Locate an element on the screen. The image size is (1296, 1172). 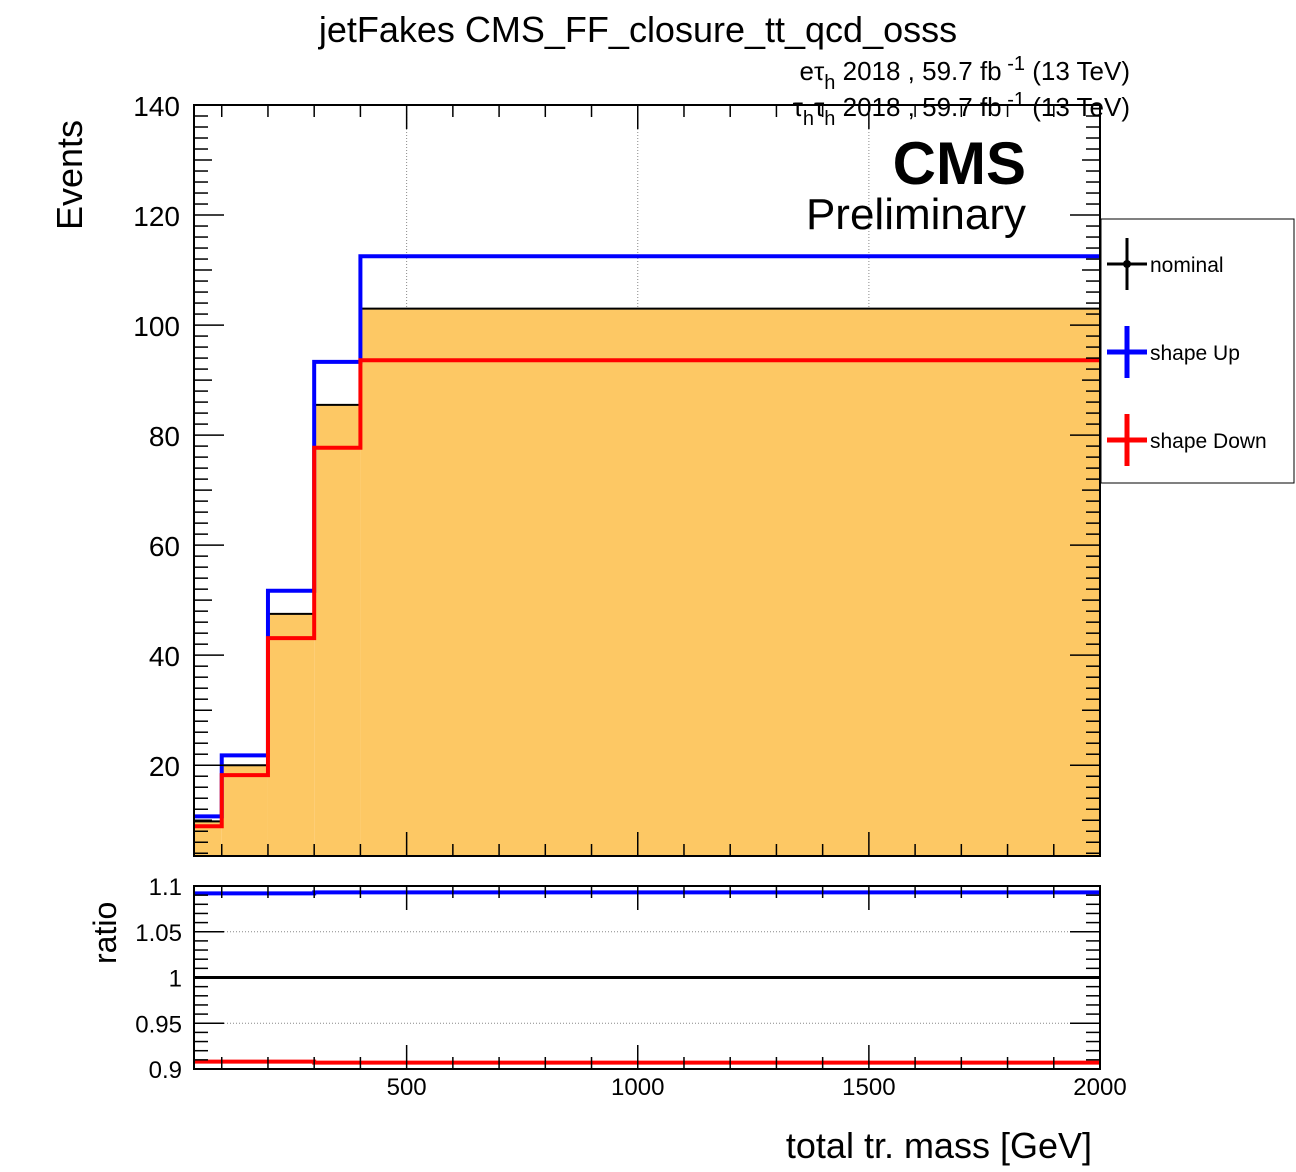
ratio-panel: 0.9 0.95 1 1.05 1.1 500 1000 1500 2000 is located at coordinates (630, 987).